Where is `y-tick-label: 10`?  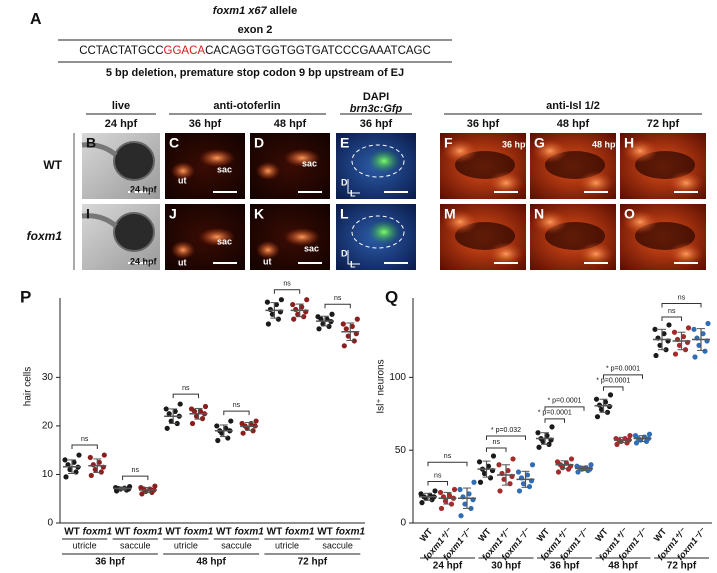 y-tick-label: 10 is located at coordinates (48, 474).